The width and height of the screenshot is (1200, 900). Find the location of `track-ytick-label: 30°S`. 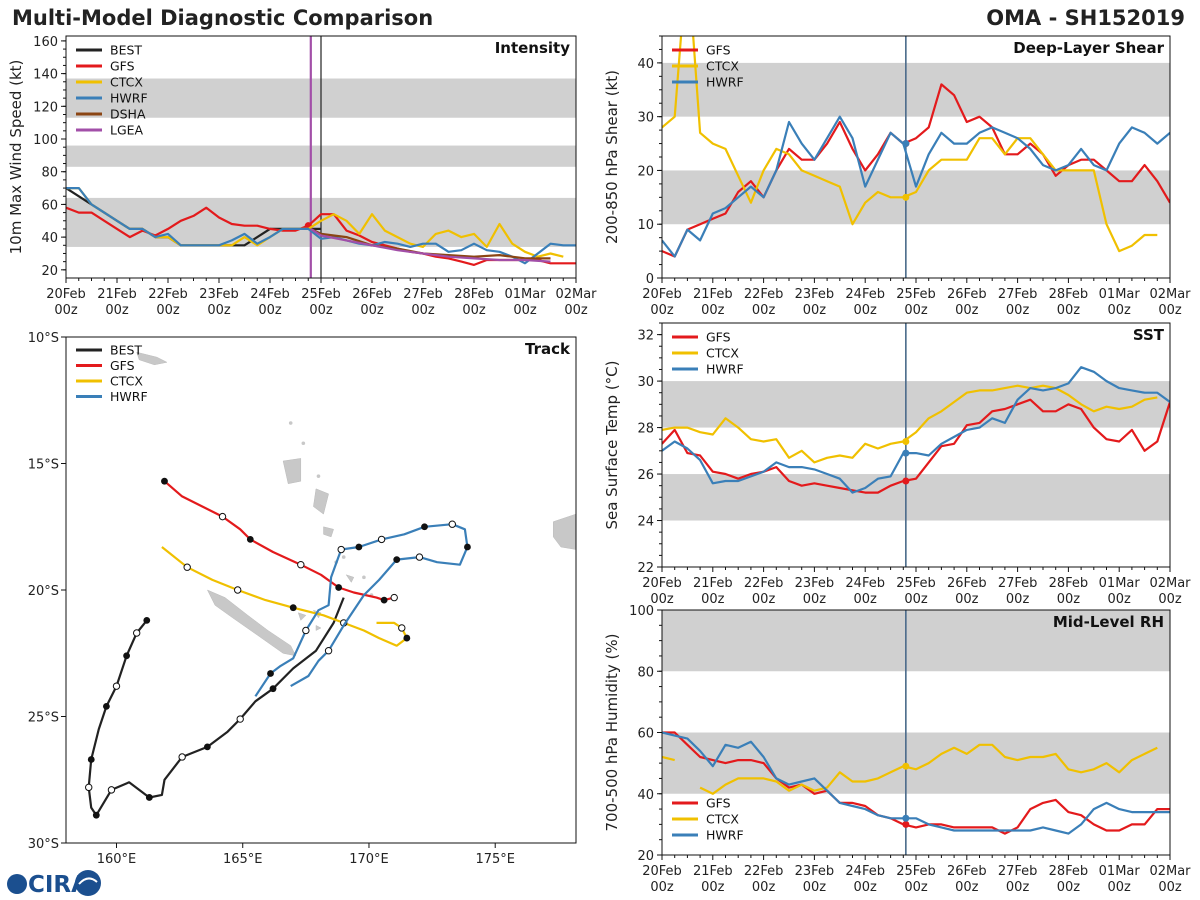

track-ytick-label: 30°S is located at coordinates (43, 844).